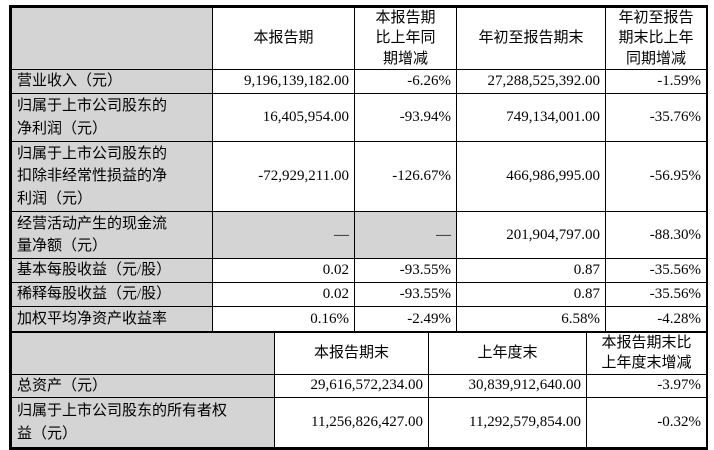 This screenshot has width=714, height=450. Describe the element at coordinates (405, 38) in the screenshot. I see `header-period-yoy-change: 本报告期 比上年同 期增减` at that location.